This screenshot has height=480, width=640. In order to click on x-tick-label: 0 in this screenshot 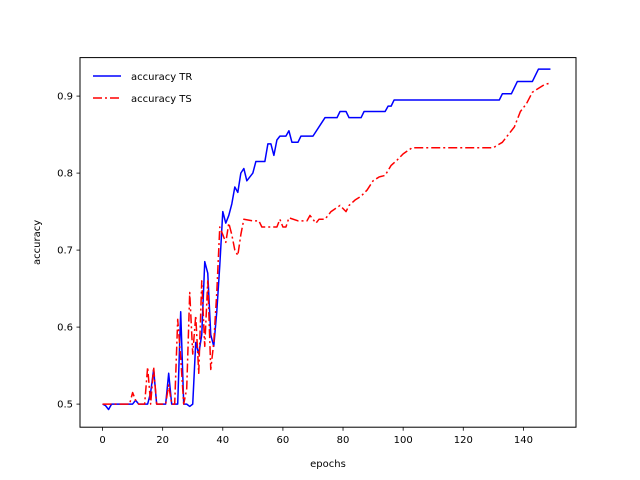, I will do `click(102, 440)`.